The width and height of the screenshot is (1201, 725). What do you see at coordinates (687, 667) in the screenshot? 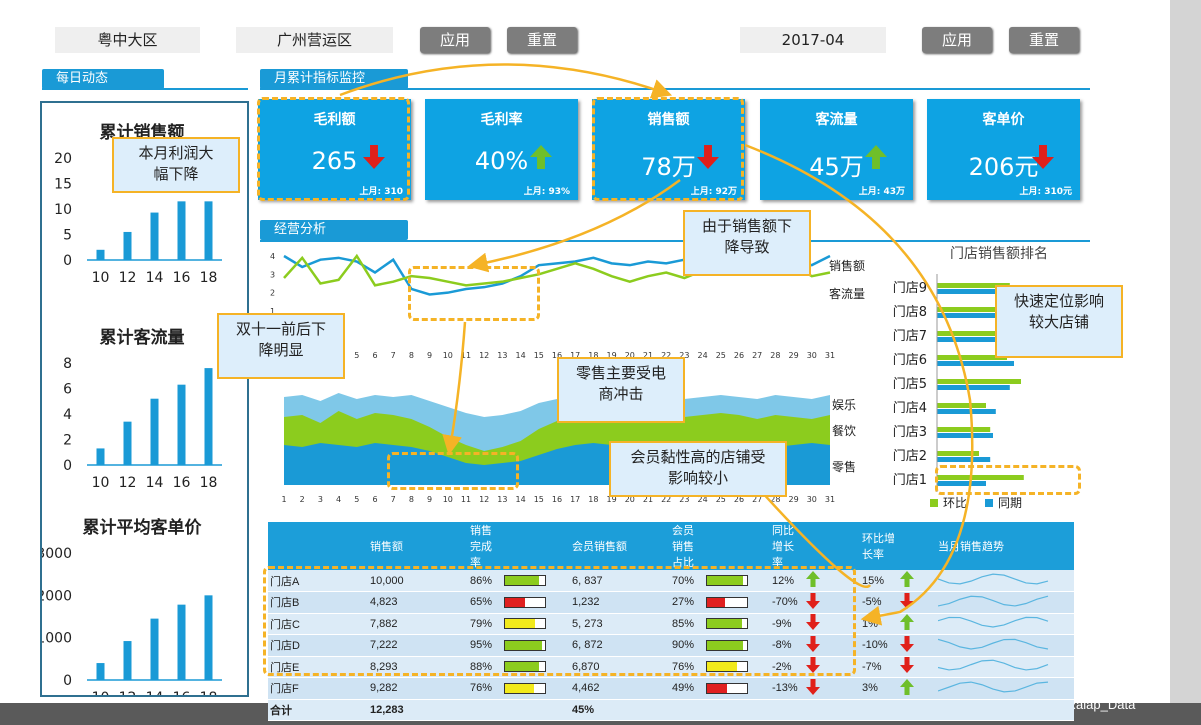
I see `member-share-cell: 76%` at bounding box center [687, 667].